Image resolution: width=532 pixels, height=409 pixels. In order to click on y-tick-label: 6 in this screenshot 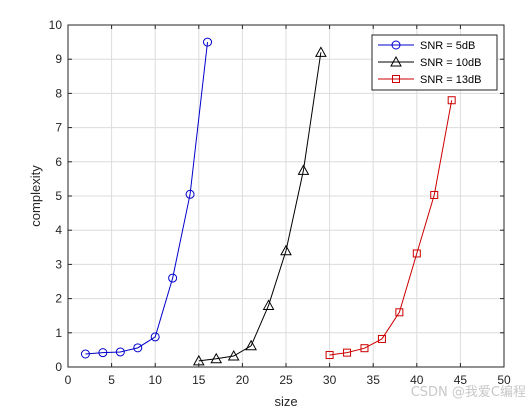, I will do `click(58, 162)`.